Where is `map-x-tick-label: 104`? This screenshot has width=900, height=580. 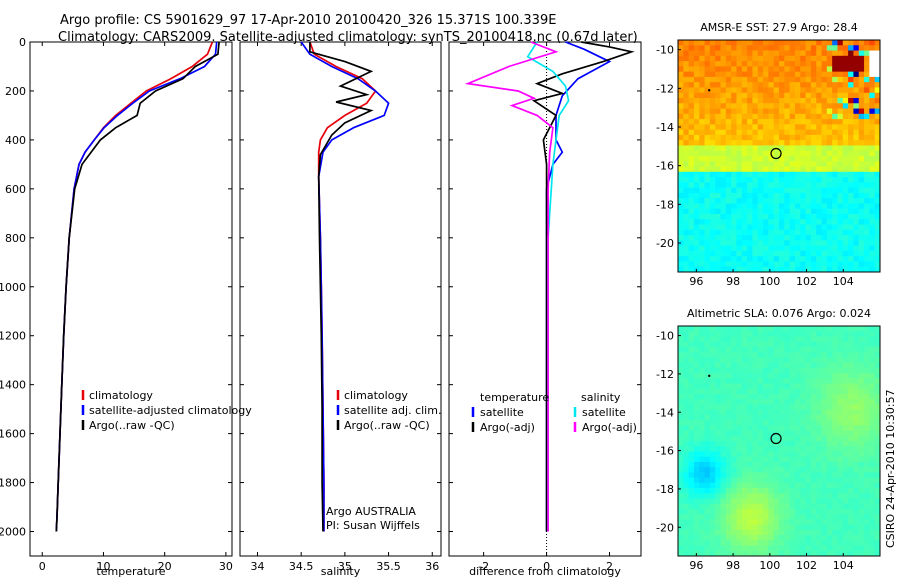 map-x-tick-label: 104 is located at coordinates (843, 281).